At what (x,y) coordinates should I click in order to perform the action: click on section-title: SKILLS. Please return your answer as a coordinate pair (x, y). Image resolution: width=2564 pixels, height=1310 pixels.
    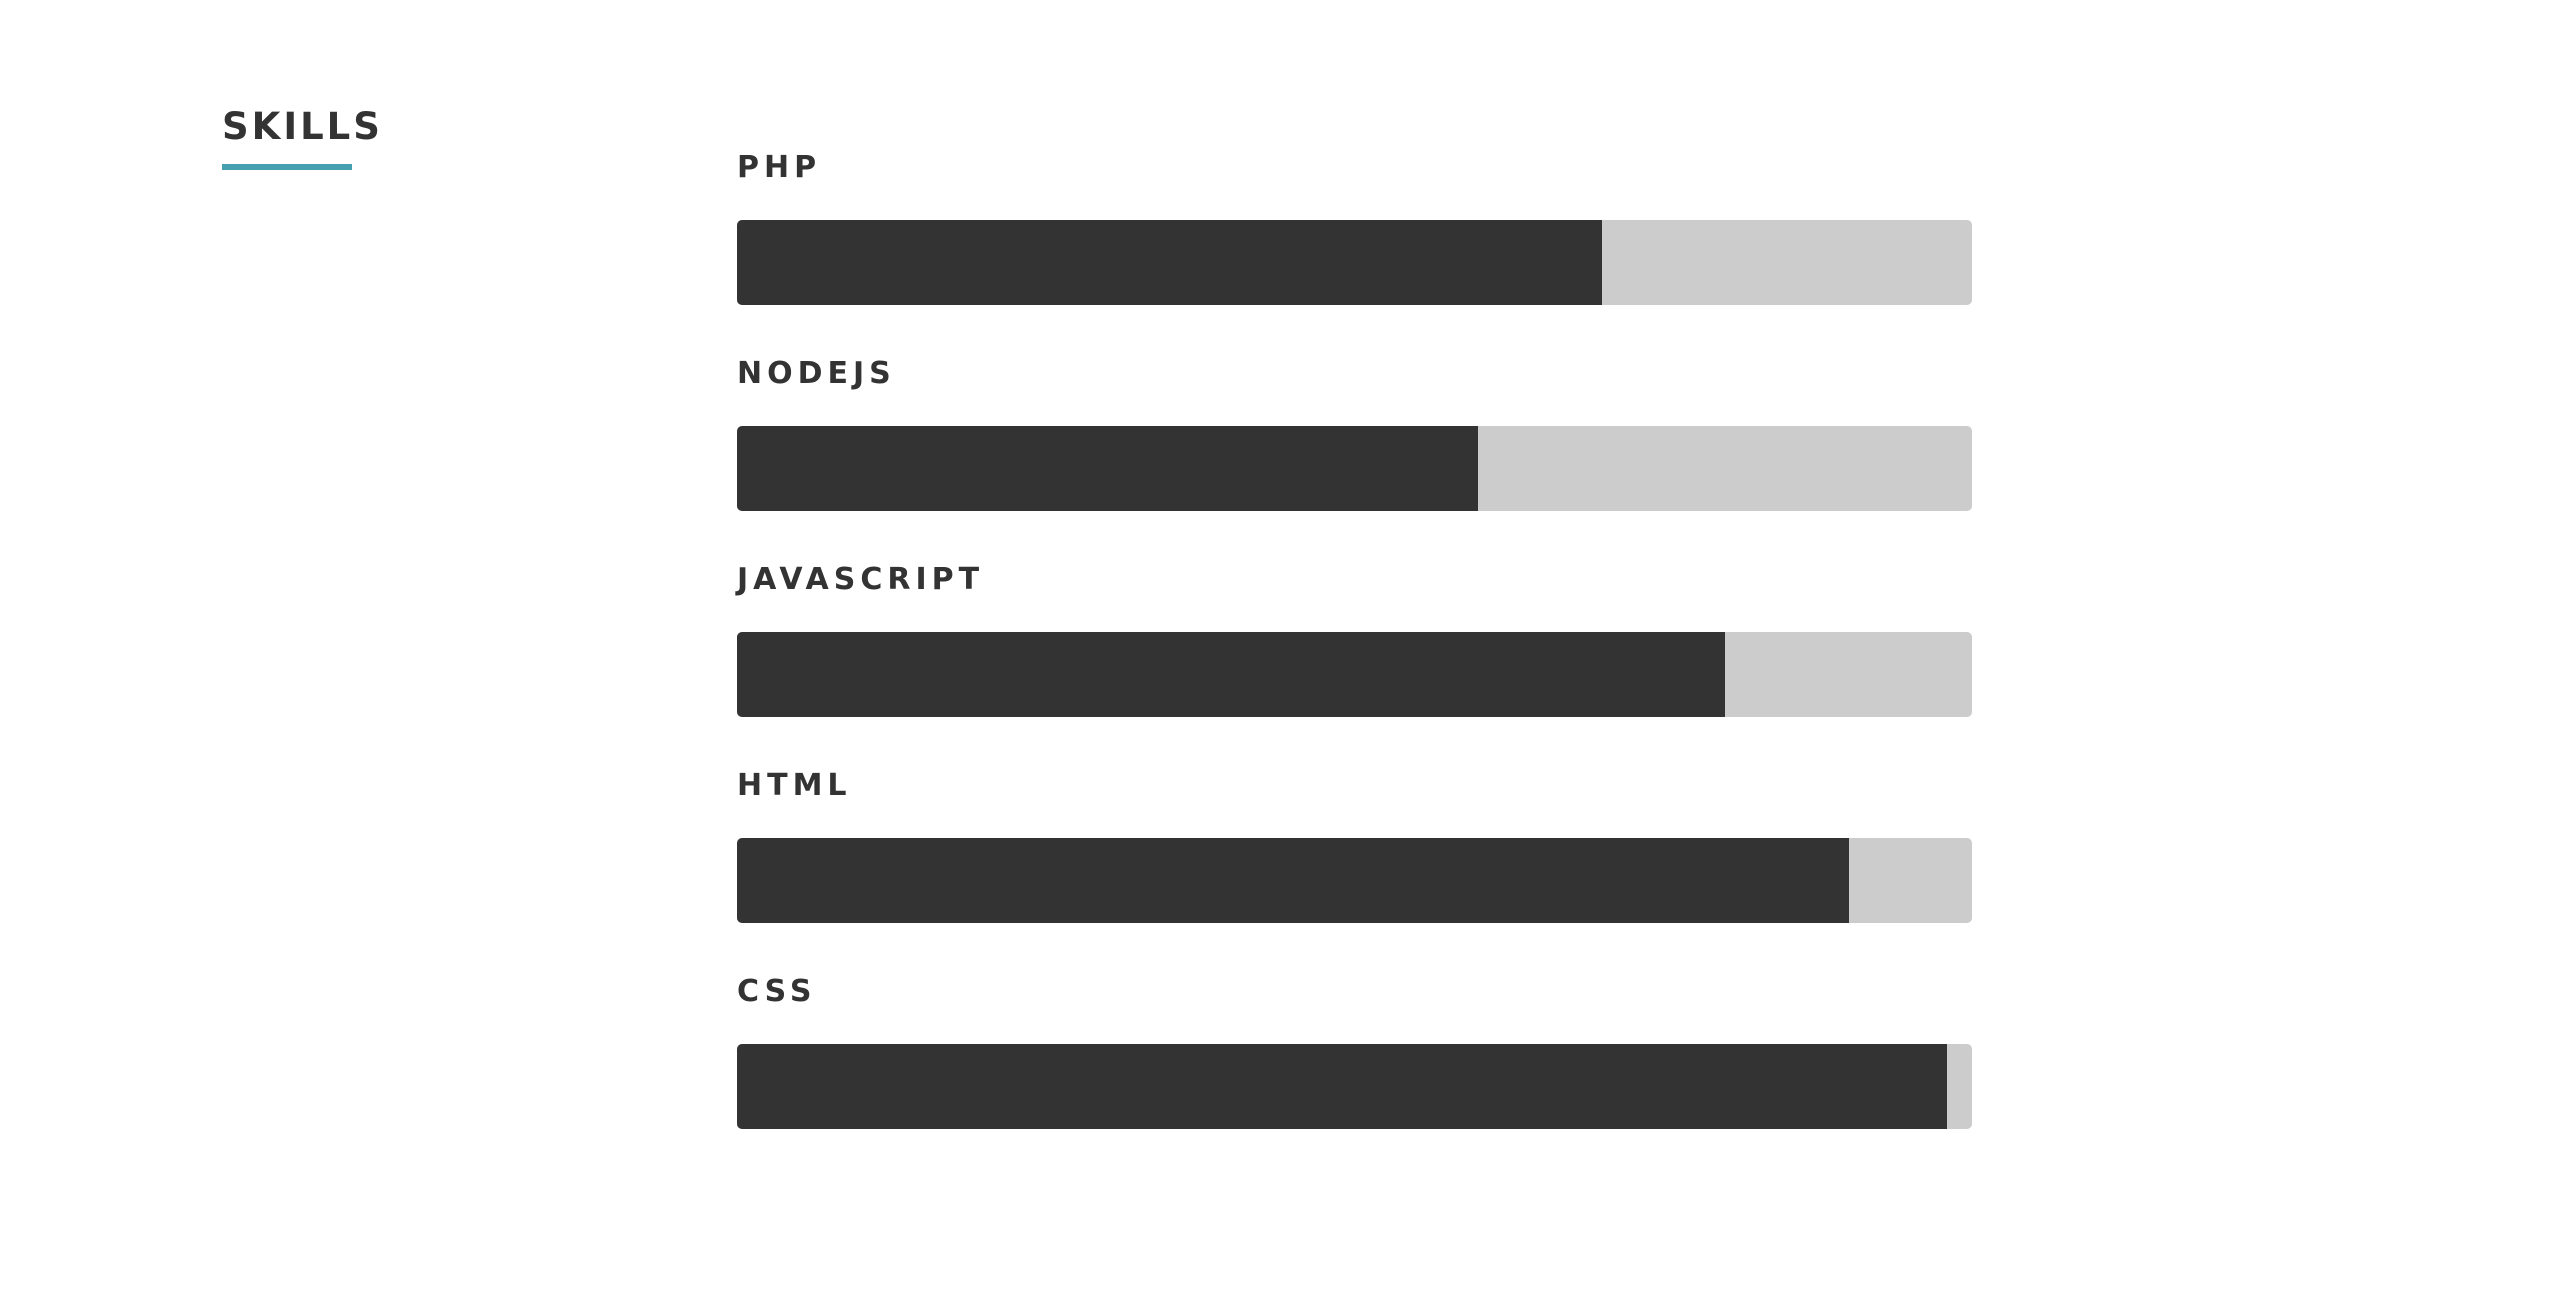
    Looking at the image, I should click on (302, 126).